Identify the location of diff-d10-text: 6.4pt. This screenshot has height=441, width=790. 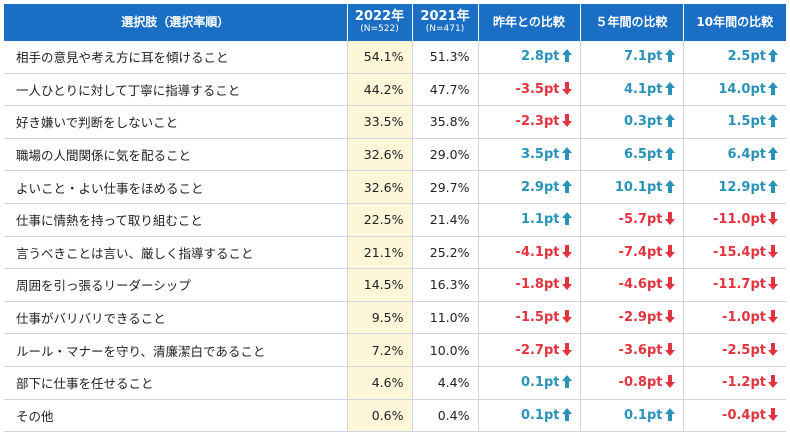
(746, 155).